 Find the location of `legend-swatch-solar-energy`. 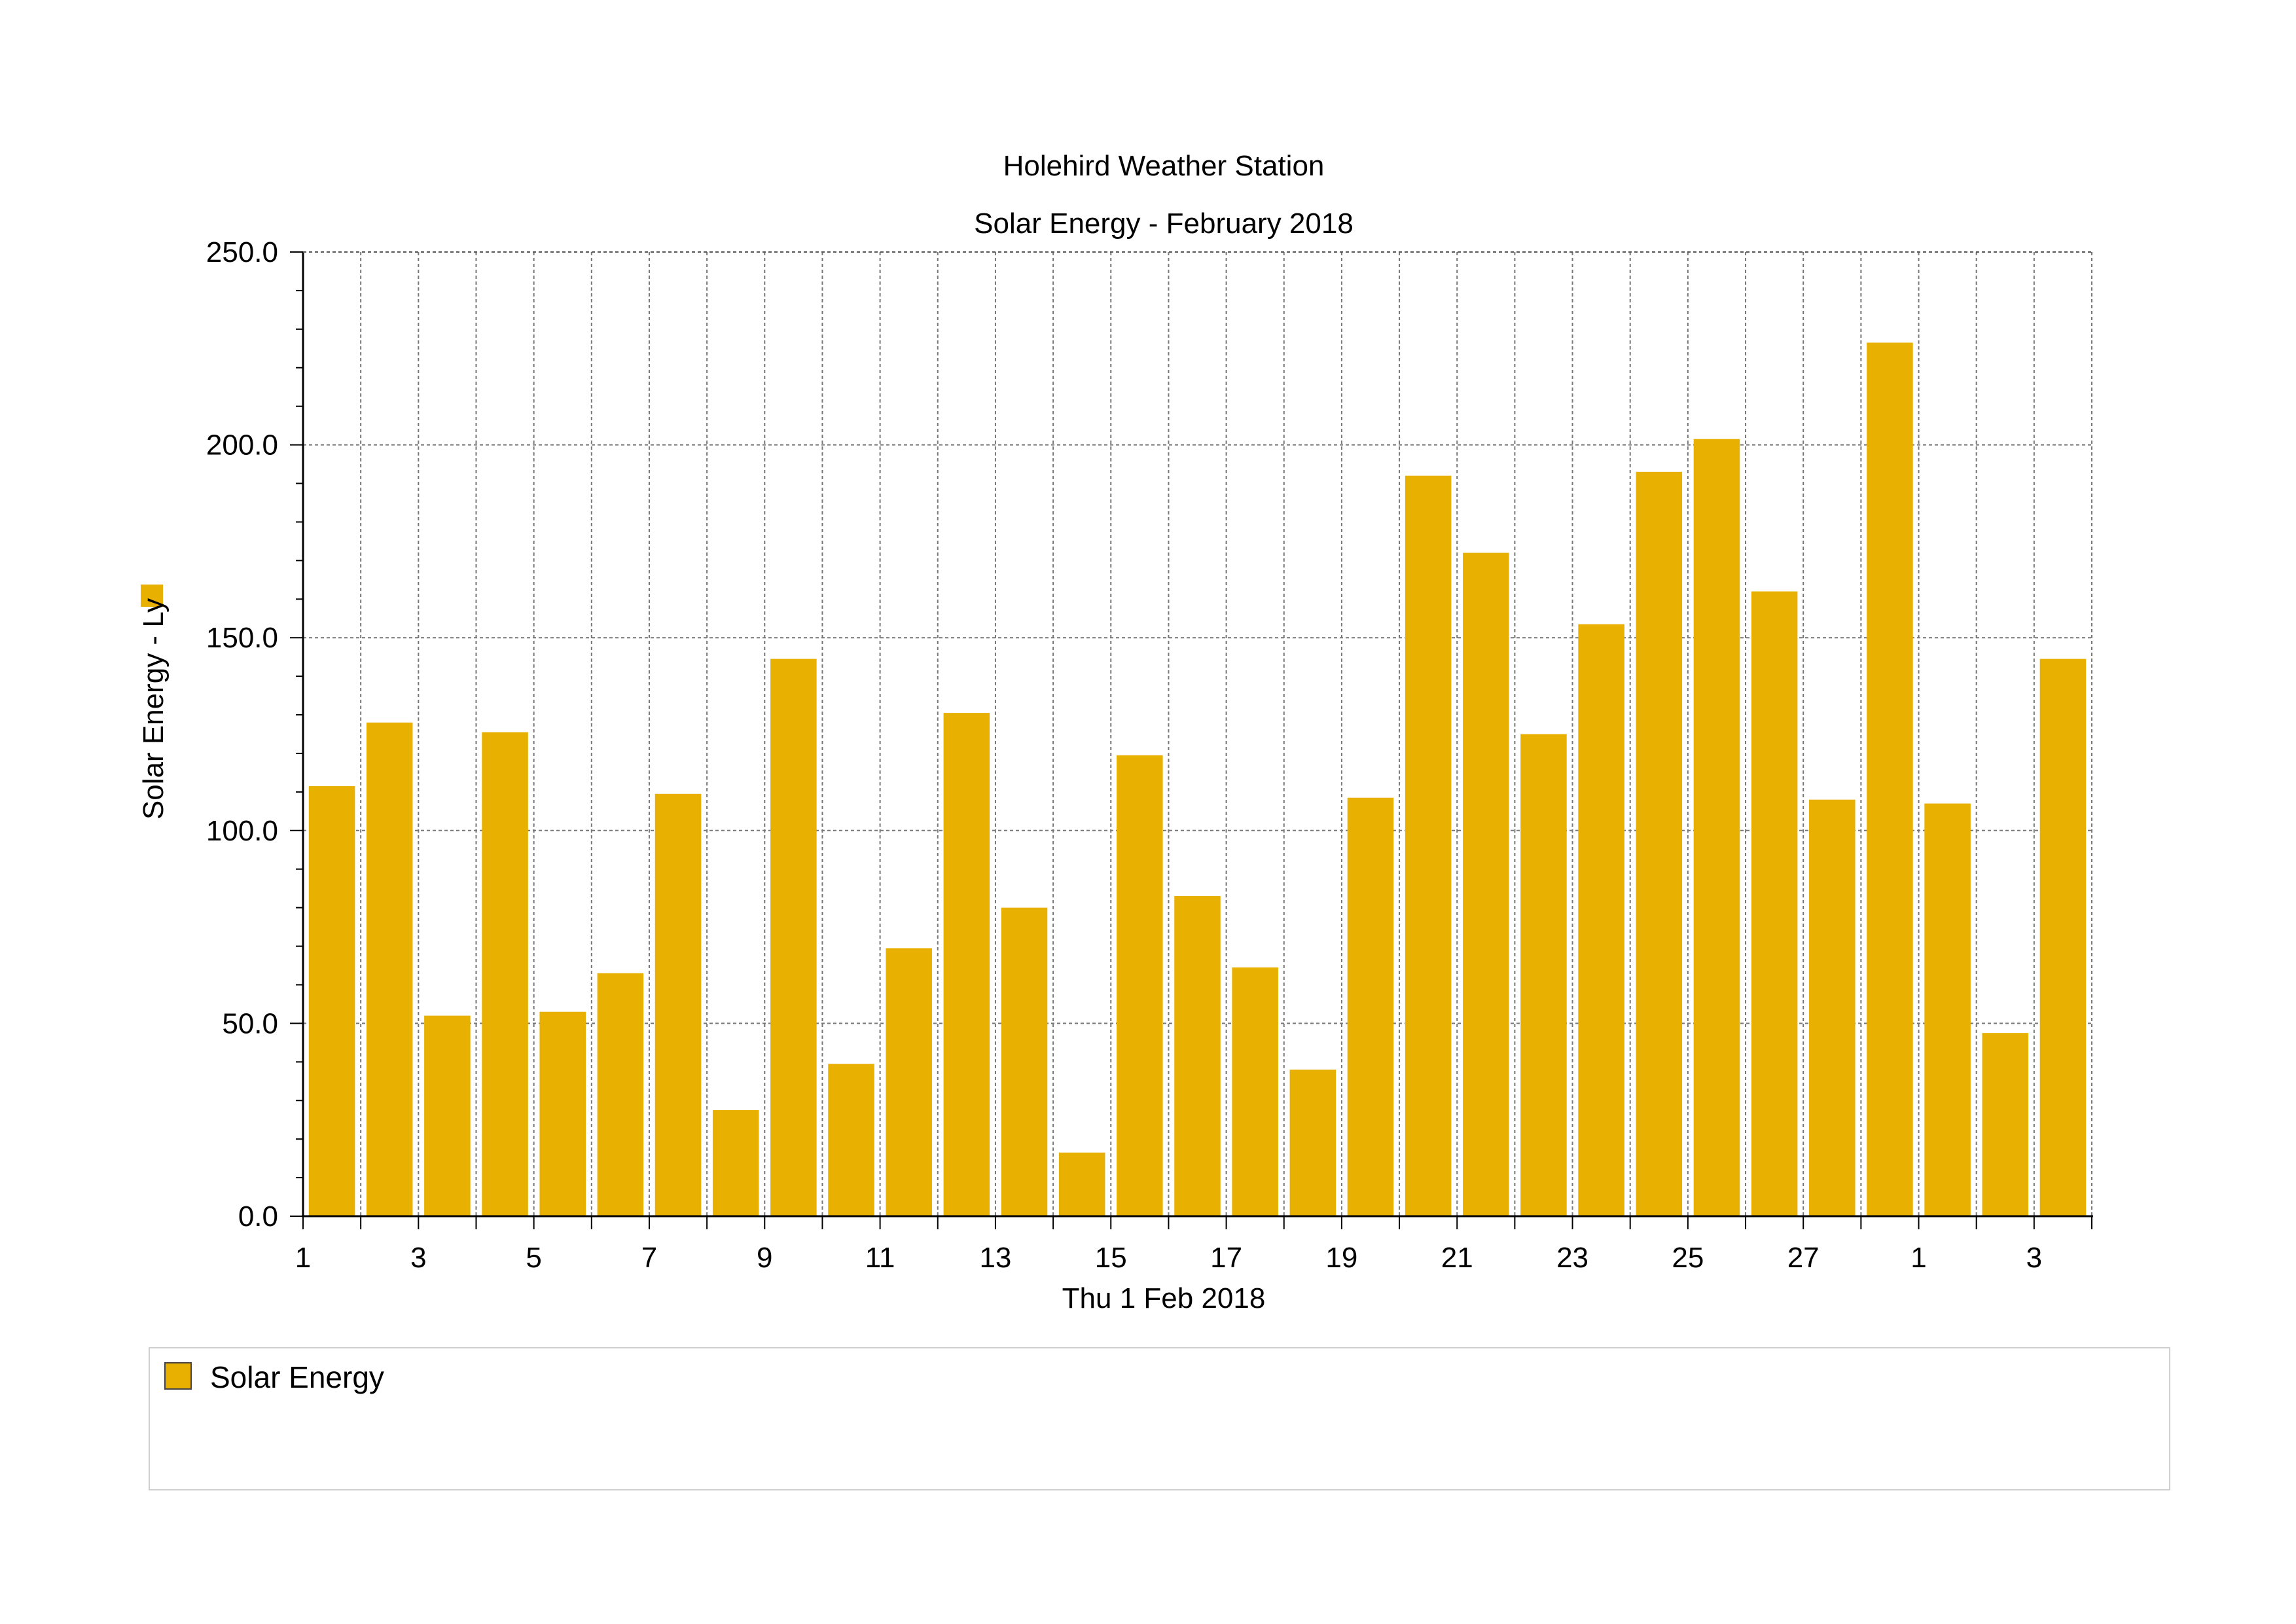

legend-swatch-solar-energy is located at coordinates (178, 1376).